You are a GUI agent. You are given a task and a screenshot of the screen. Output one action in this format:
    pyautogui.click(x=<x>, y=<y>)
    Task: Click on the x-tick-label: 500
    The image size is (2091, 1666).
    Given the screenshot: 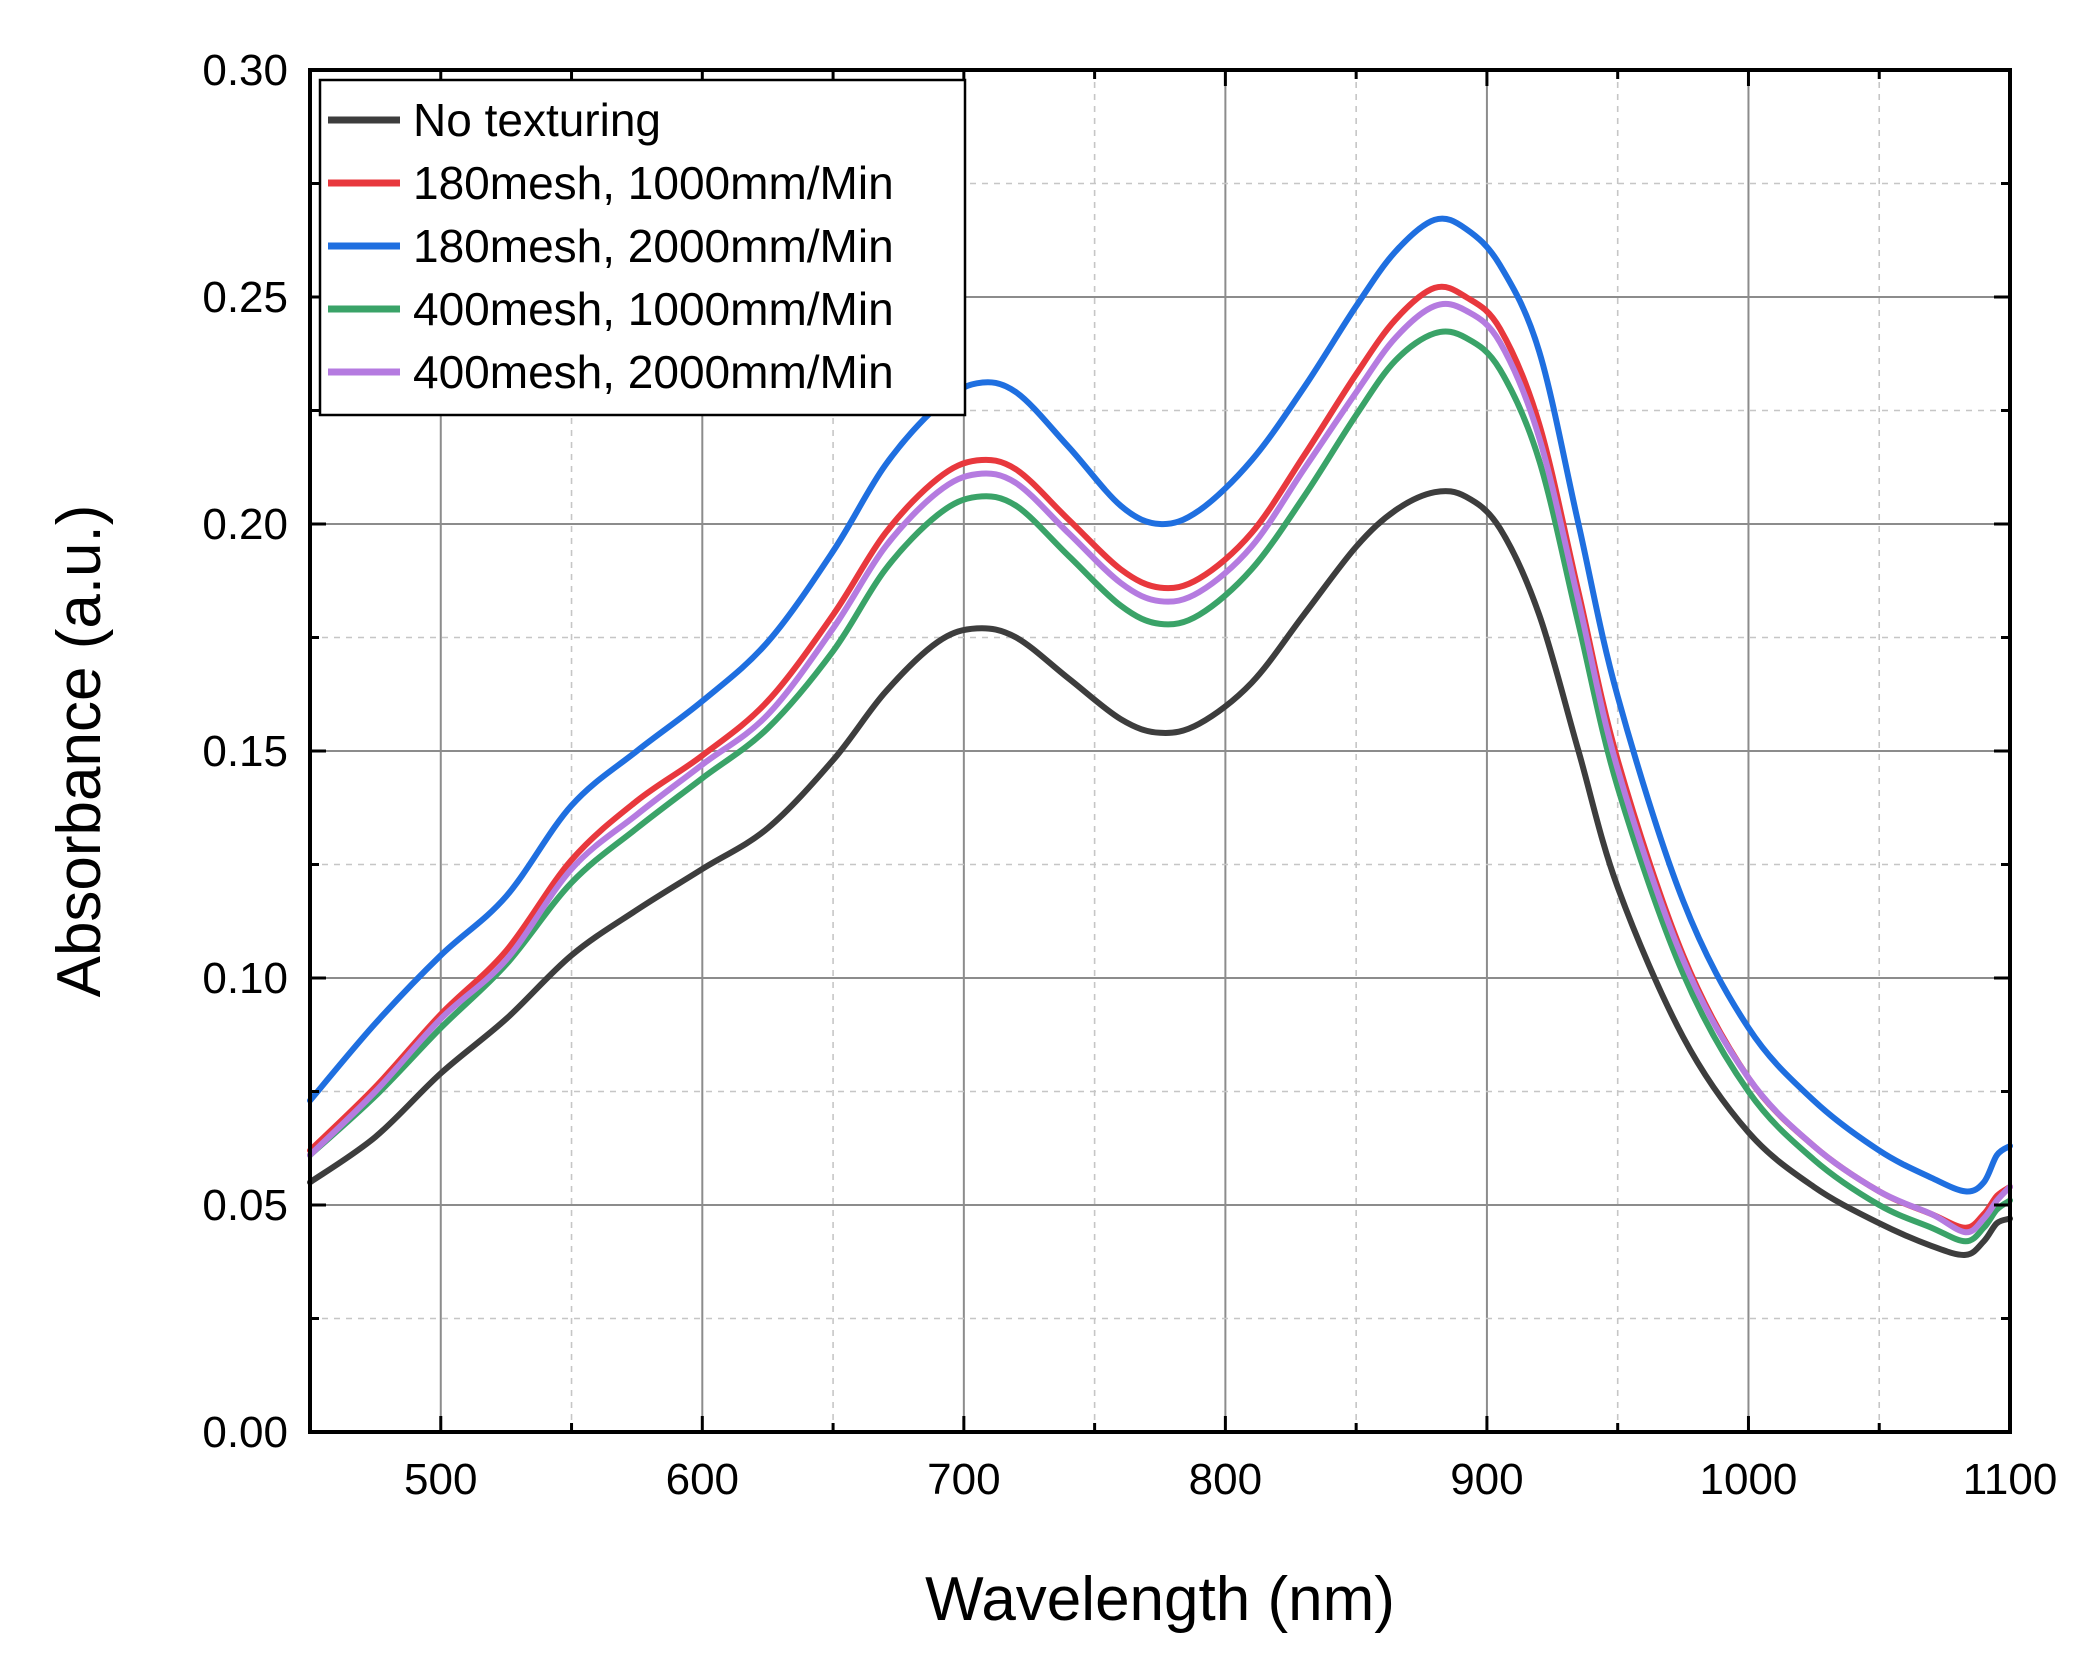 What is the action you would take?
    pyautogui.click(x=440, y=1479)
    